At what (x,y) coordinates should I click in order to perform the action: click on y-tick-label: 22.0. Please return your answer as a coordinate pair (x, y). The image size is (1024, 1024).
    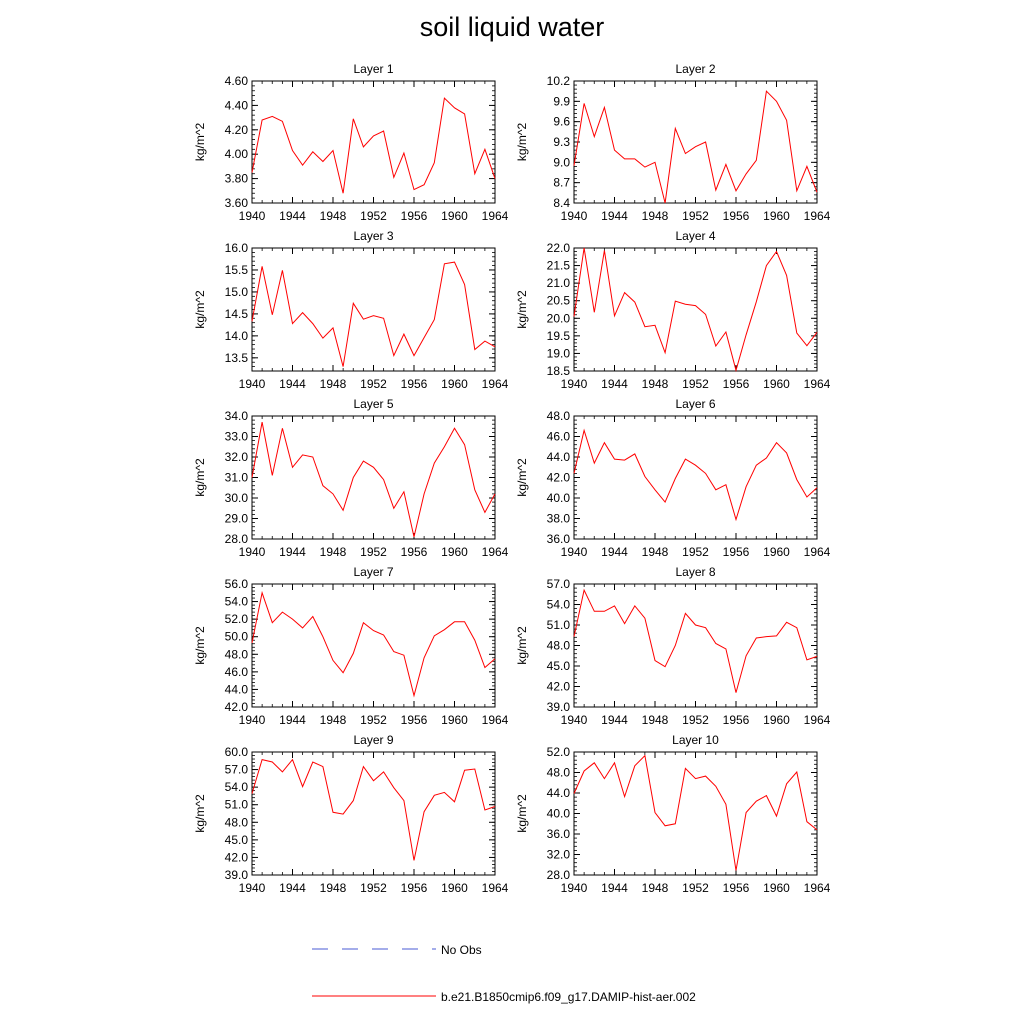
    Looking at the image, I should click on (559, 248).